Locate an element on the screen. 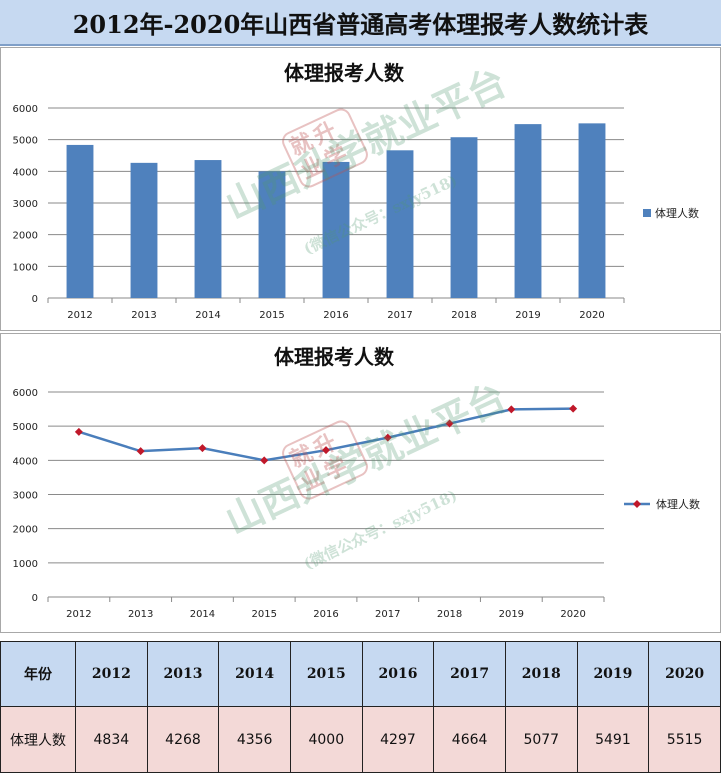 The height and width of the screenshot is (773, 721). value-cell: 4834 is located at coordinates (111, 739).